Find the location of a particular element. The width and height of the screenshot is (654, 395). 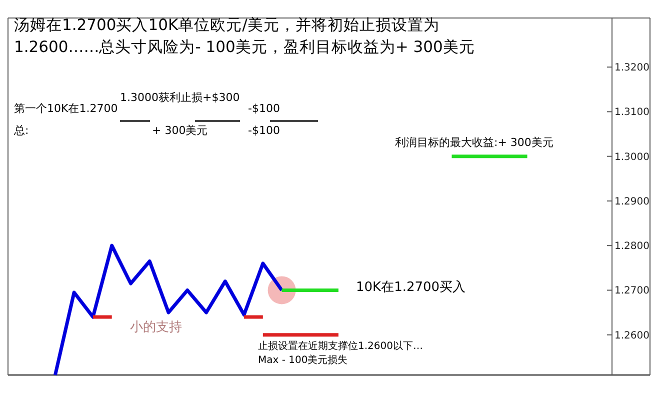

annotation: + 300美元 is located at coordinates (180, 130).